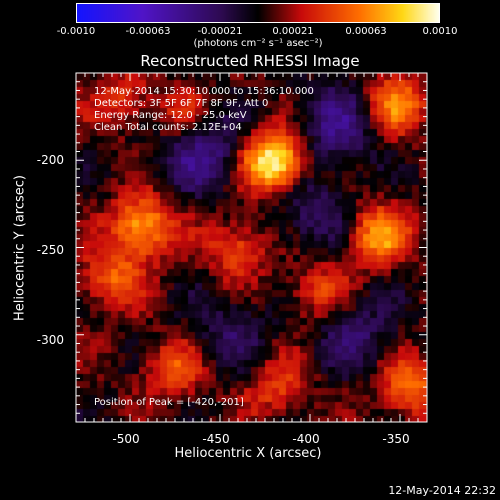 Image resolution: width=500 pixels, height=500 pixels. I want to click on energy-range-label: Energy Range: 12.0 - 25.0 keV, so click(170, 115).